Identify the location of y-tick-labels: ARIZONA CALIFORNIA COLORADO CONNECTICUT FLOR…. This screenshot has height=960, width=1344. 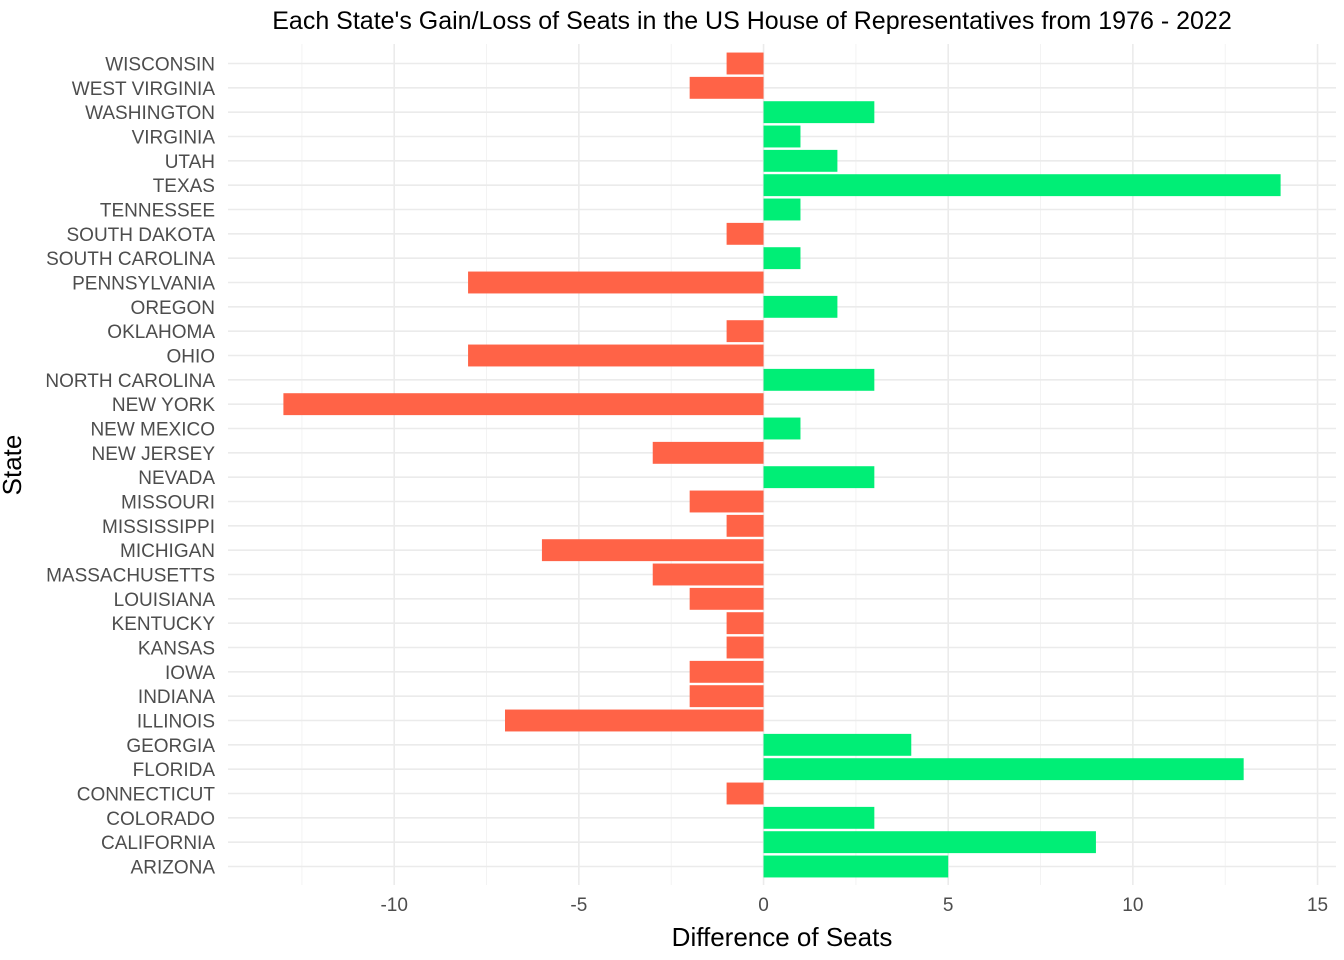
(130, 467).